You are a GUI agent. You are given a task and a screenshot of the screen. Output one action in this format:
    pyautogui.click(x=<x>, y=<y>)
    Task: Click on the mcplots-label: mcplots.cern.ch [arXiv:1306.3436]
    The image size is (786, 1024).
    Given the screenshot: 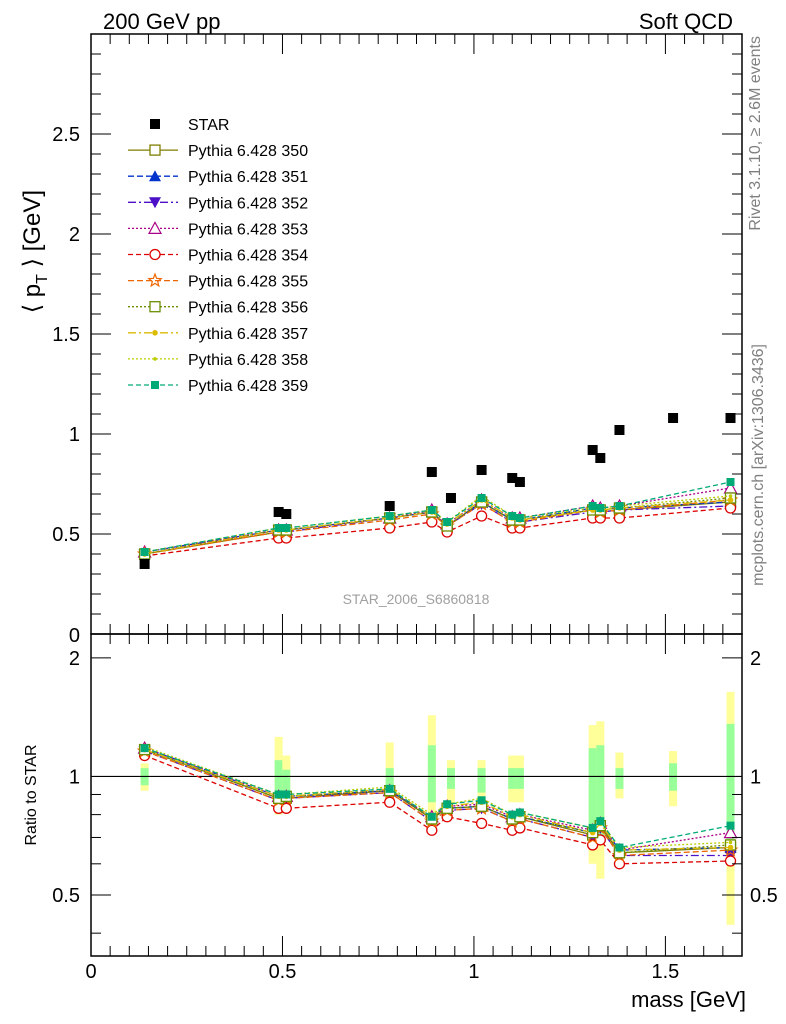 What is the action you would take?
    pyautogui.click(x=758, y=465)
    